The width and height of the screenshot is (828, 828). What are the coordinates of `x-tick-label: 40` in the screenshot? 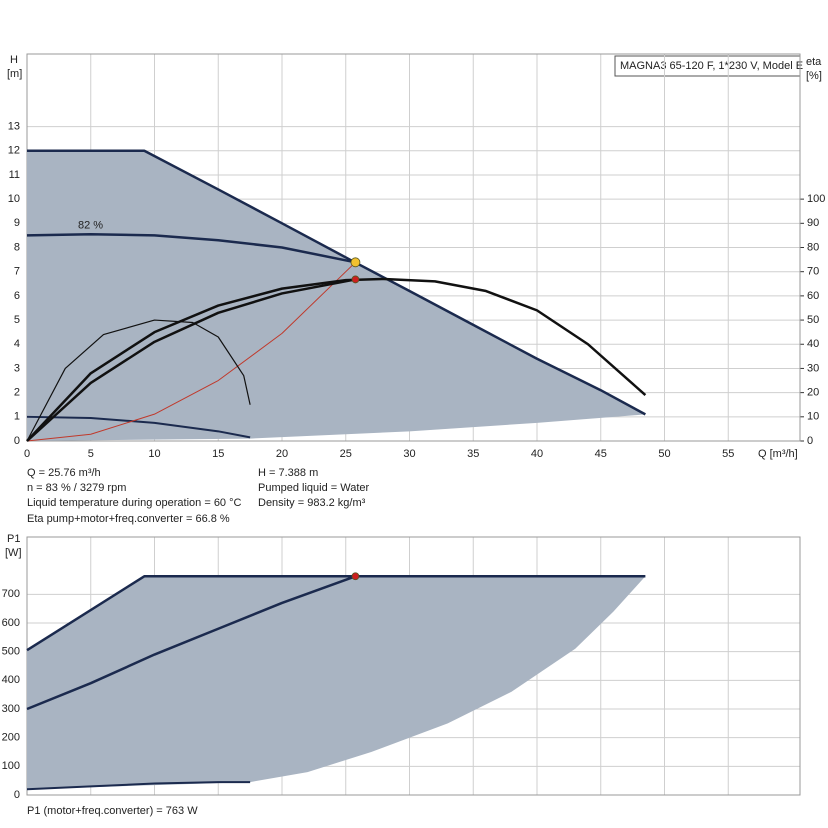 It's located at (537, 454).